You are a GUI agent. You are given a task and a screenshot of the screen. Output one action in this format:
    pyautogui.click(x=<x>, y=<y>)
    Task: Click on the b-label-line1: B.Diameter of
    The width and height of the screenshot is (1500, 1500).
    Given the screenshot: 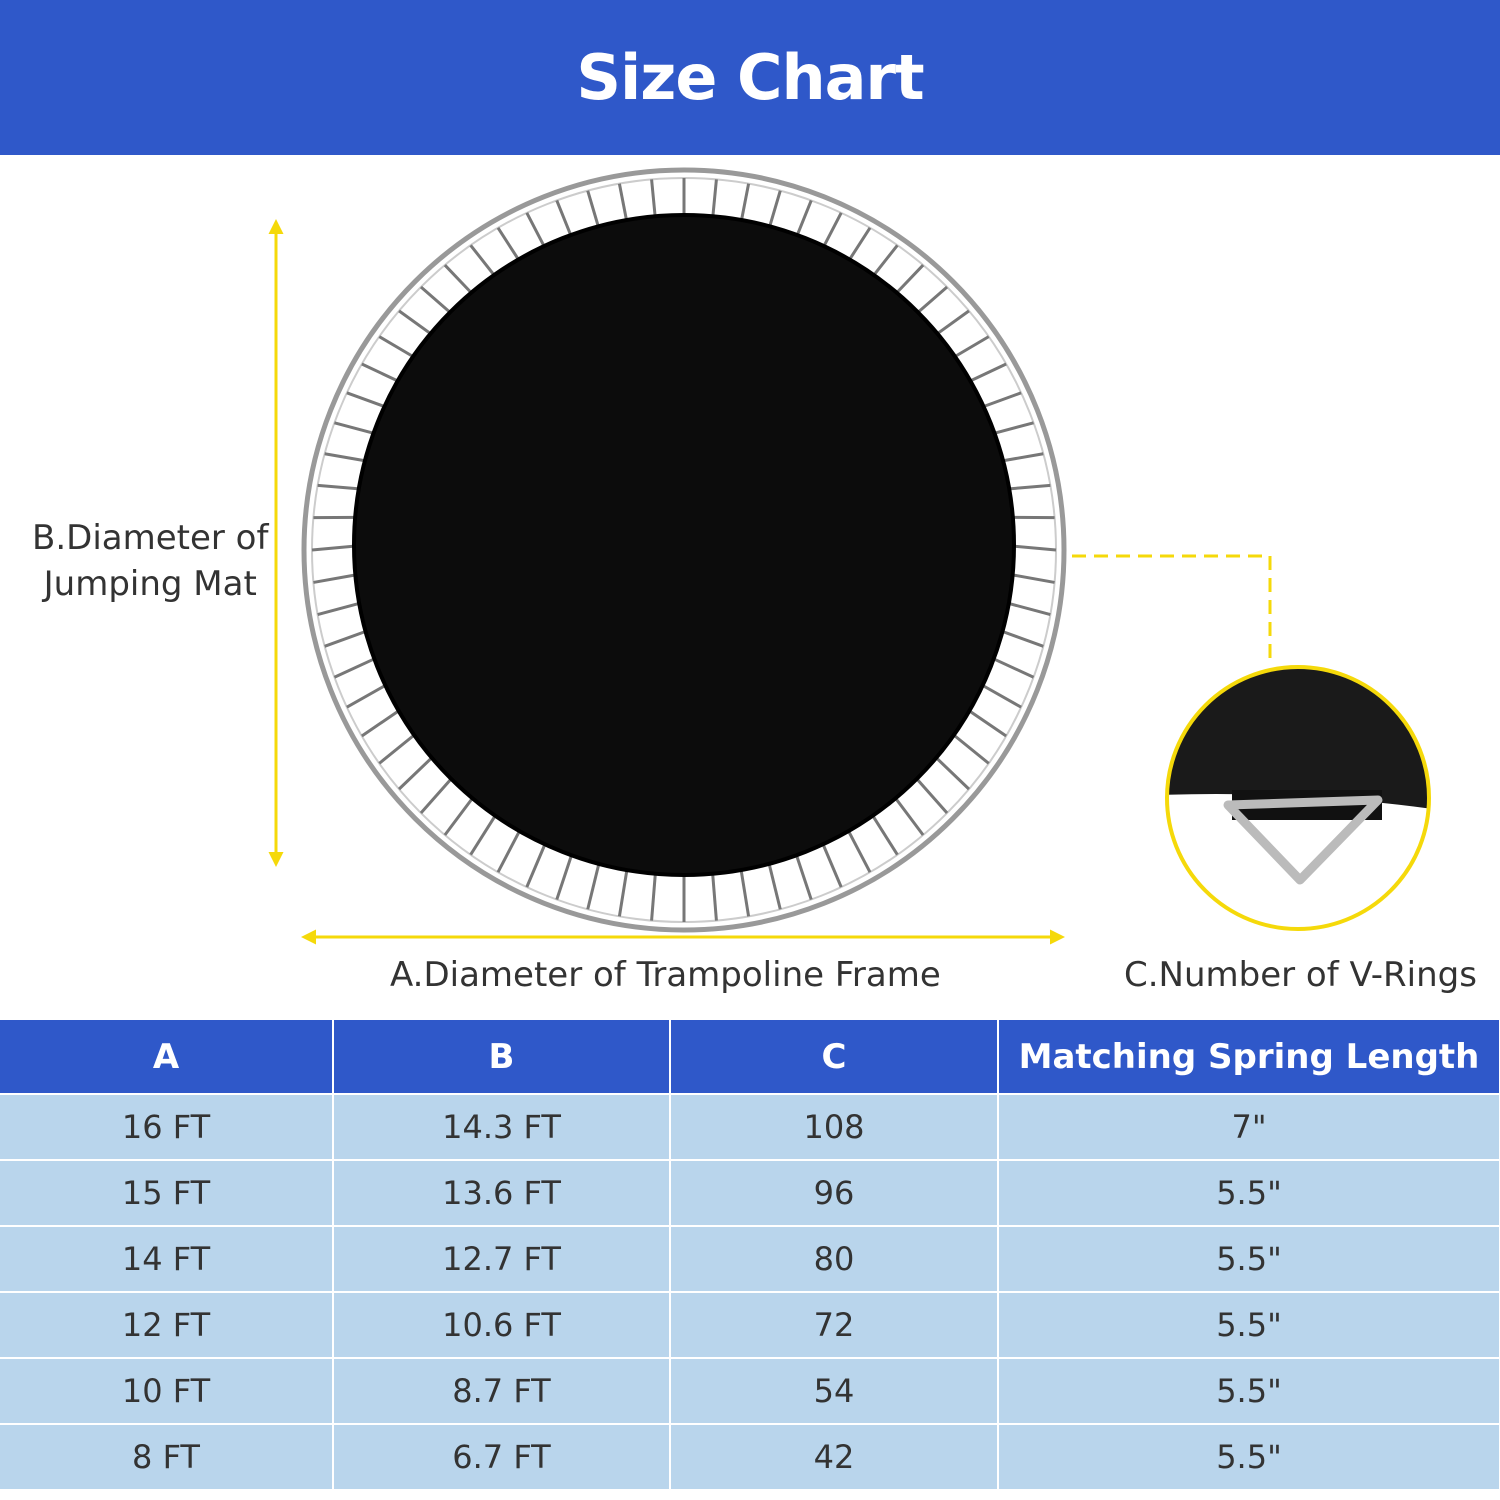 What is the action you would take?
    pyautogui.click(x=150, y=538)
    